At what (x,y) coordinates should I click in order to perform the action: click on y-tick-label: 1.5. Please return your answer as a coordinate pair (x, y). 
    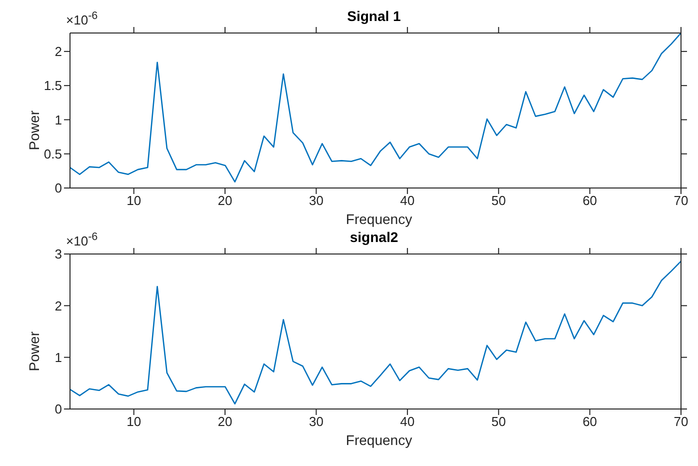
    Looking at the image, I should click on (53, 86).